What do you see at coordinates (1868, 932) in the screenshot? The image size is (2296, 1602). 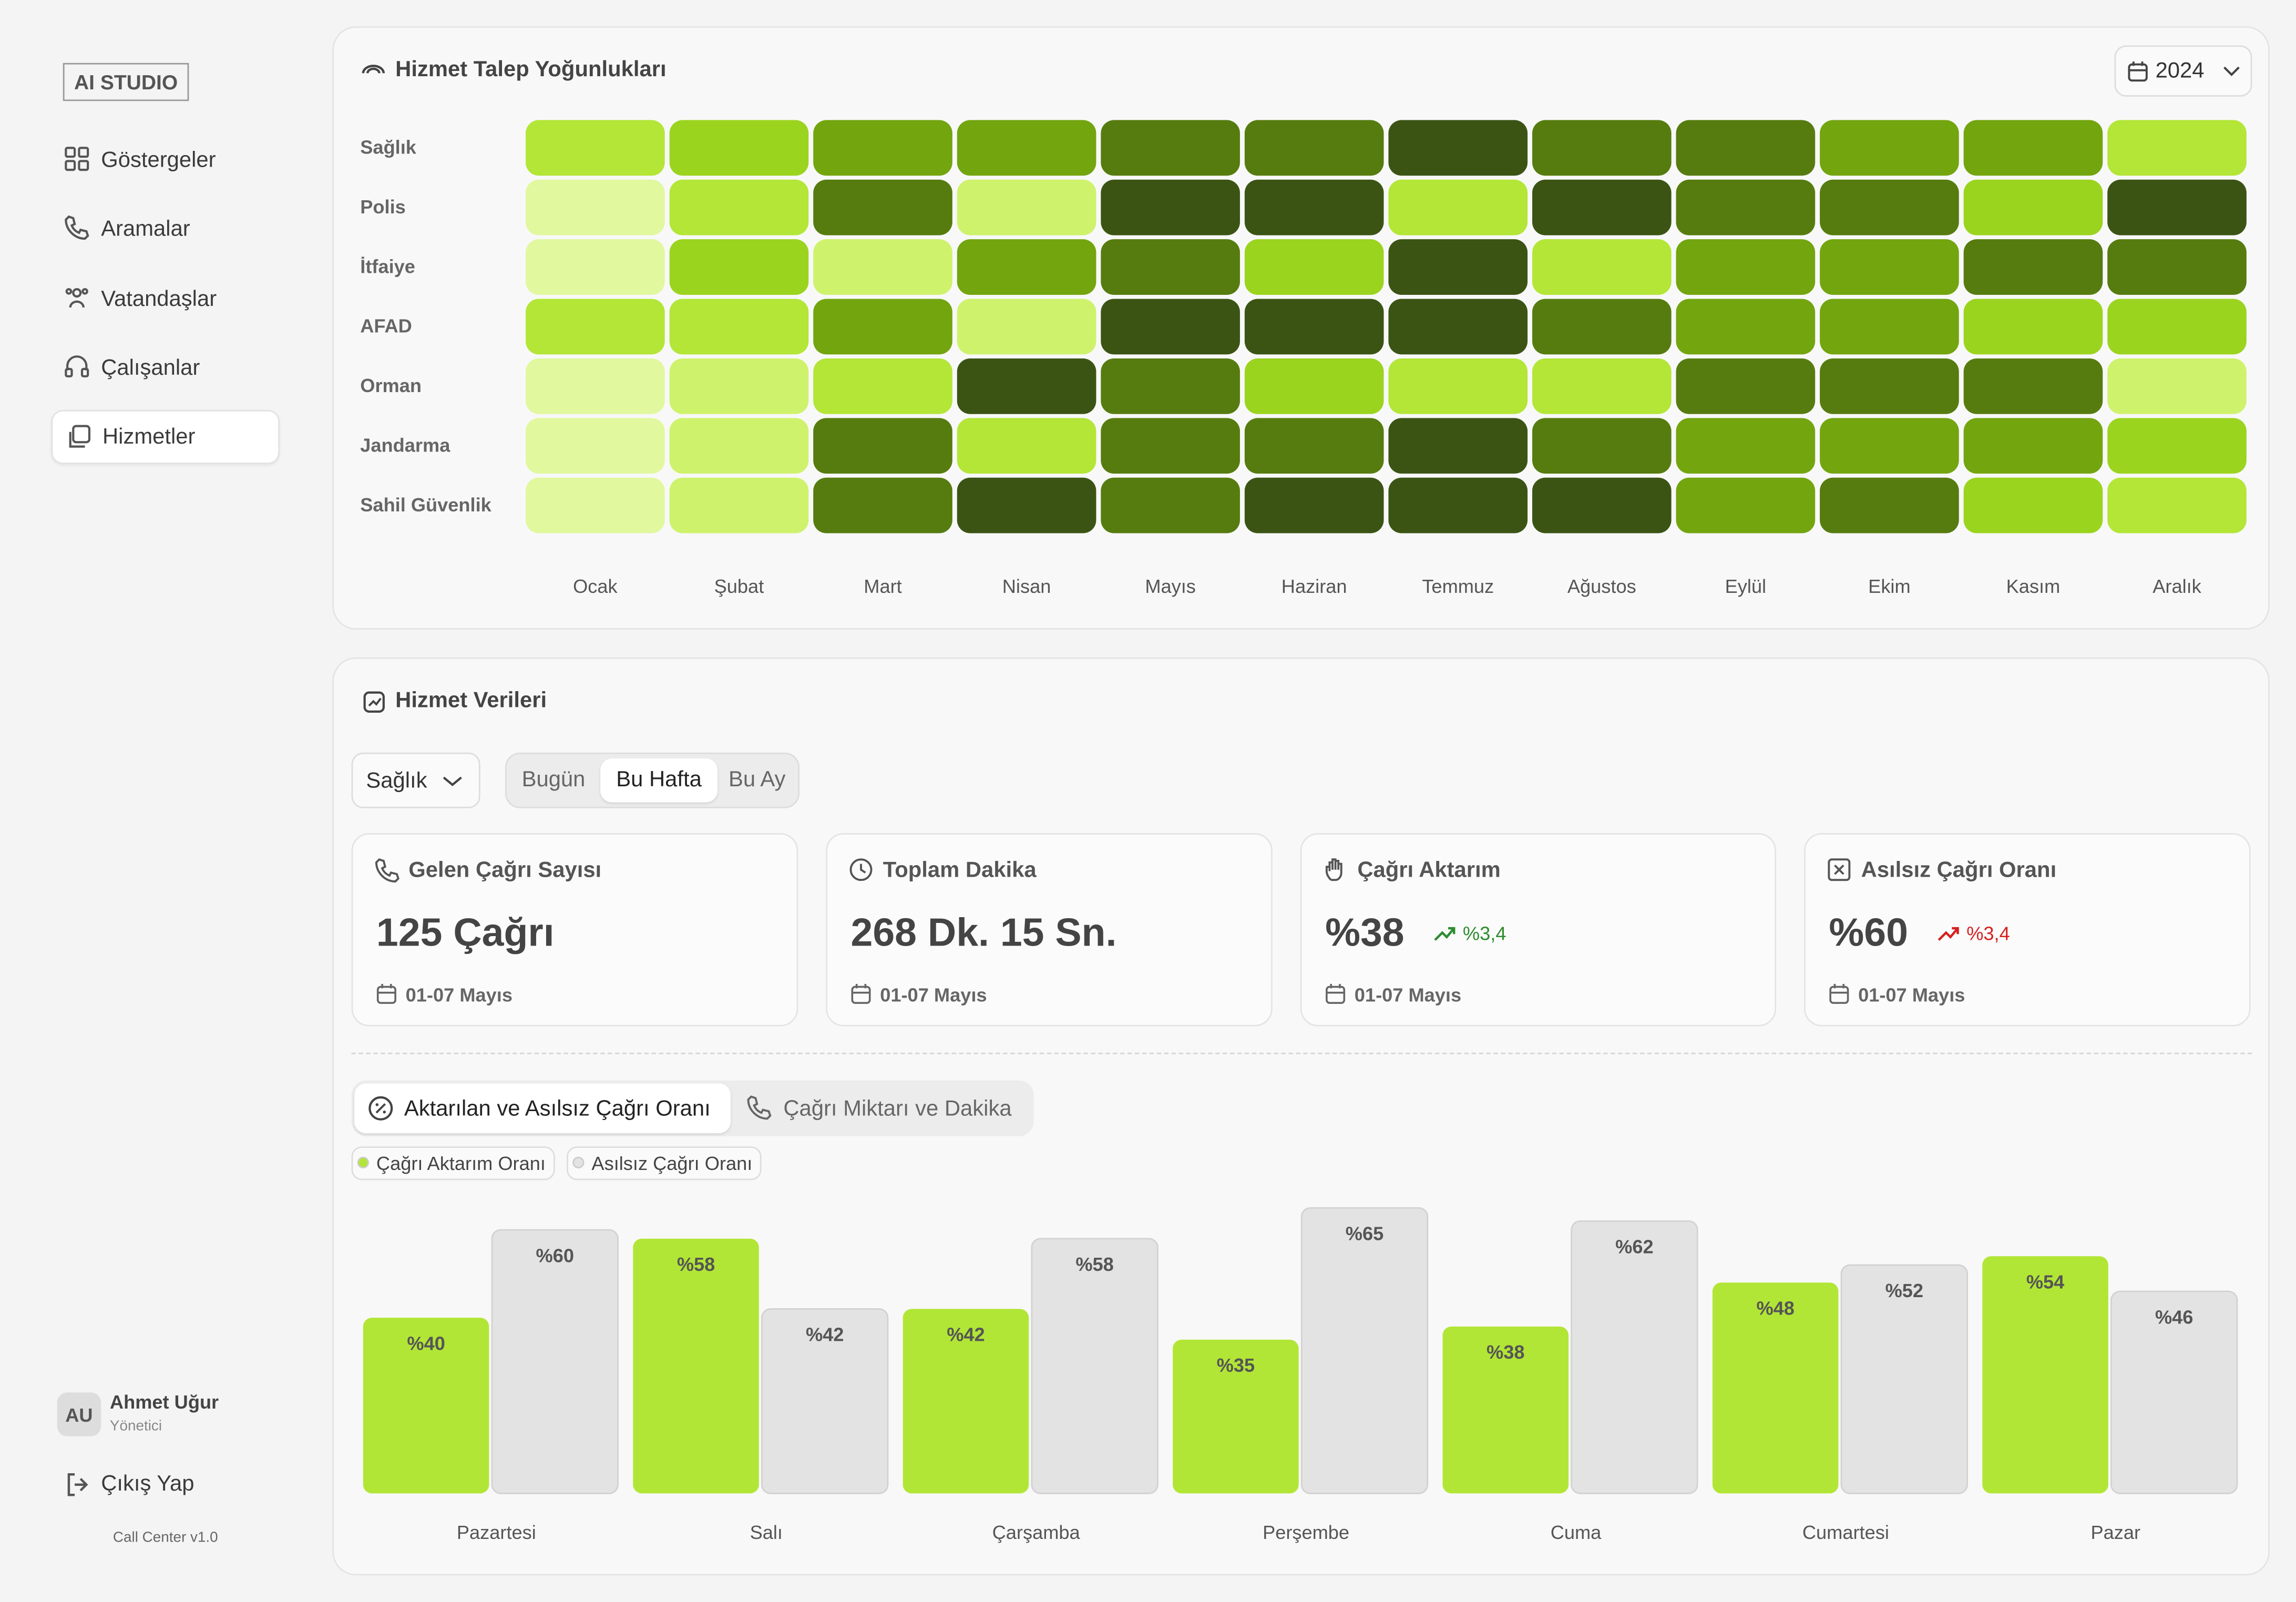 I see `card-value: %60` at bounding box center [1868, 932].